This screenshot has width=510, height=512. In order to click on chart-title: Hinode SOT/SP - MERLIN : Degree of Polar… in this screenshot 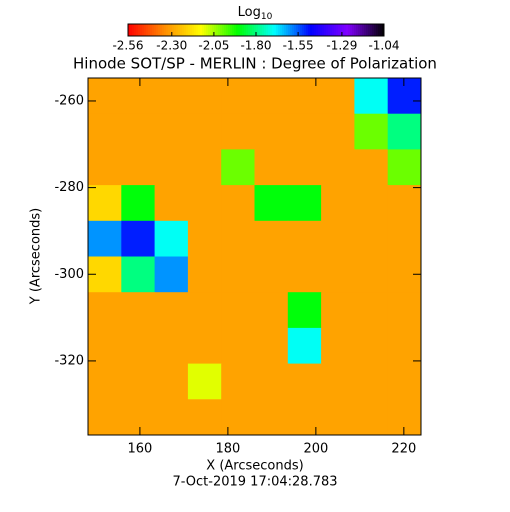, I will do `click(255, 64)`.